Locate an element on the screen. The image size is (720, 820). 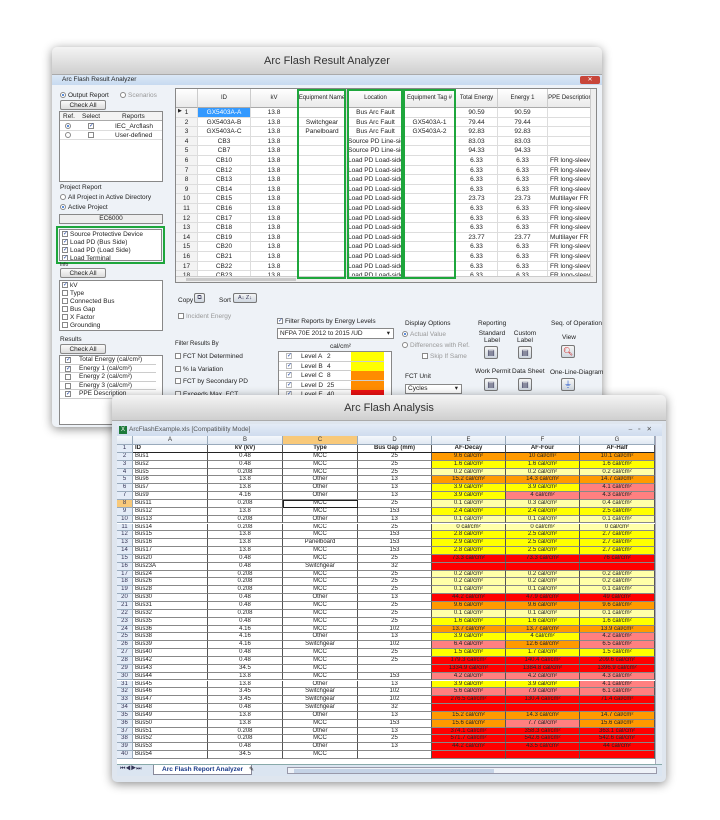
energy-level-row: ✓ Level D 25 is located at coordinates (331, 385).